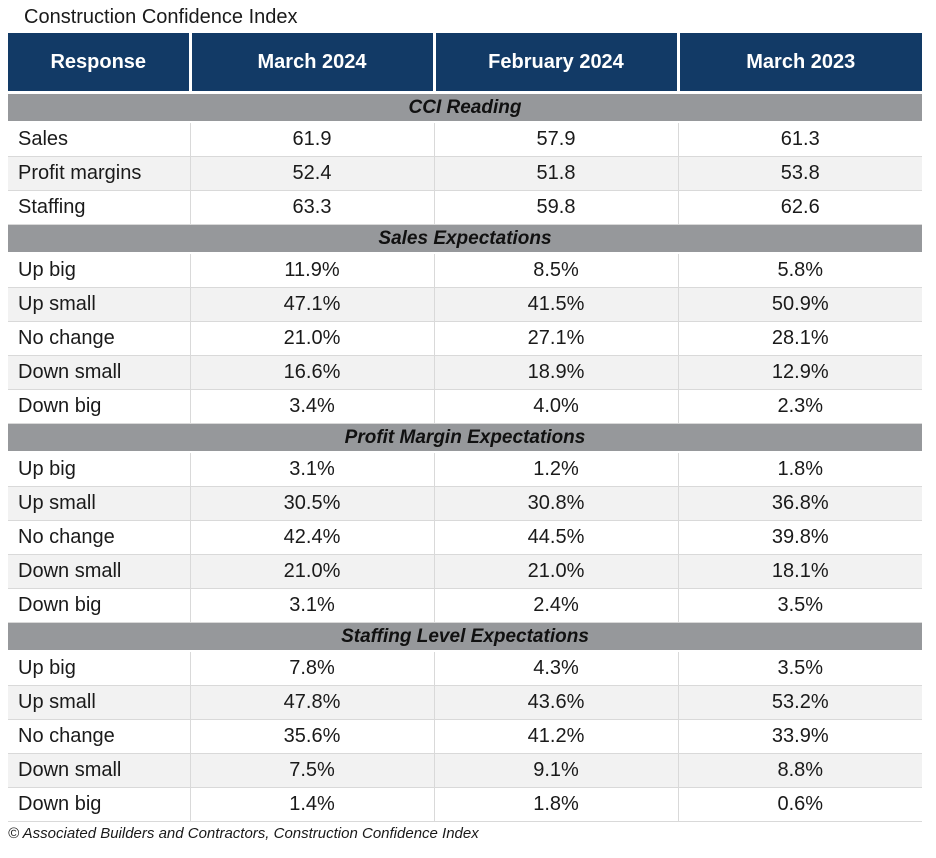 The width and height of the screenshot is (936, 858). Describe the element at coordinates (556, 668) in the screenshot. I see `value-cell: 4.3%` at that location.